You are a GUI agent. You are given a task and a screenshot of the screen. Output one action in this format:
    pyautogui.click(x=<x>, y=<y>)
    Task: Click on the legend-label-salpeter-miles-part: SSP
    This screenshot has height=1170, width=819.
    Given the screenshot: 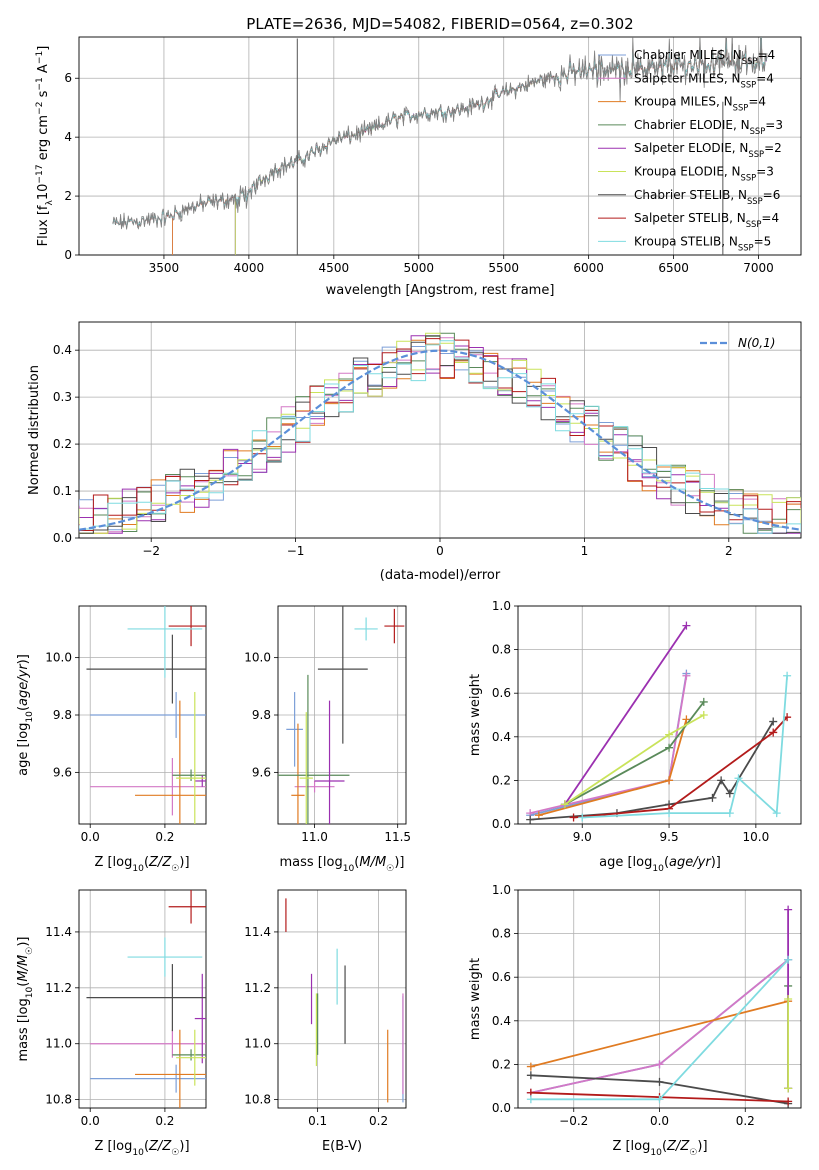 What is the action you would take?
    pyautogui.click(x=749, y=84)
    